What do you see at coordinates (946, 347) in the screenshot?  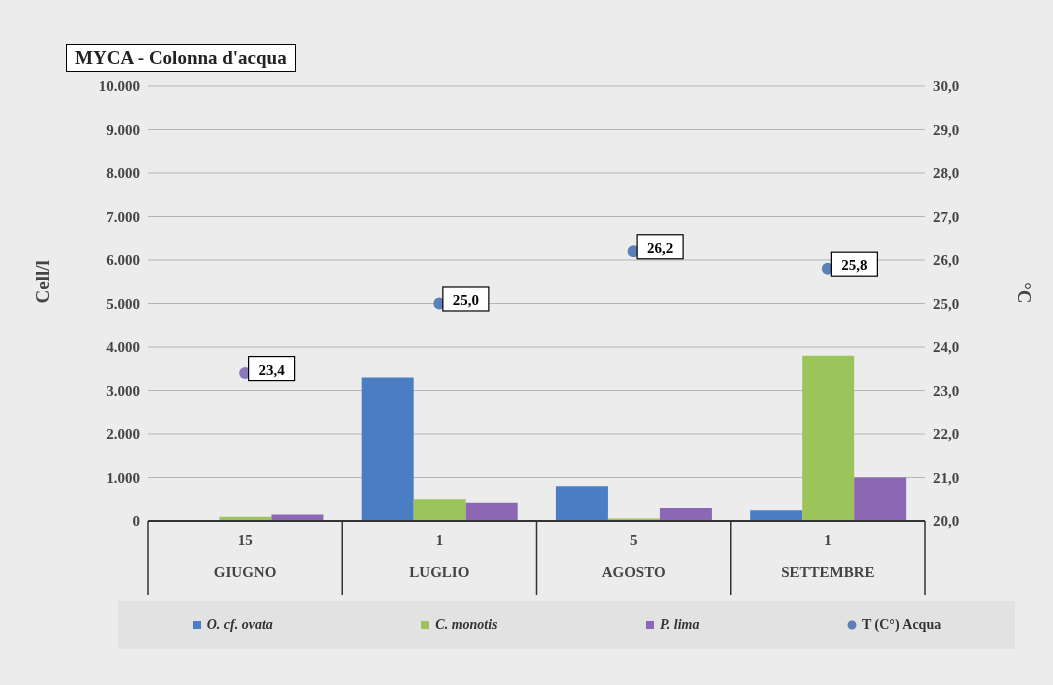 I see `y2-tick-label: 24,0` at bounding box center [946, 347].